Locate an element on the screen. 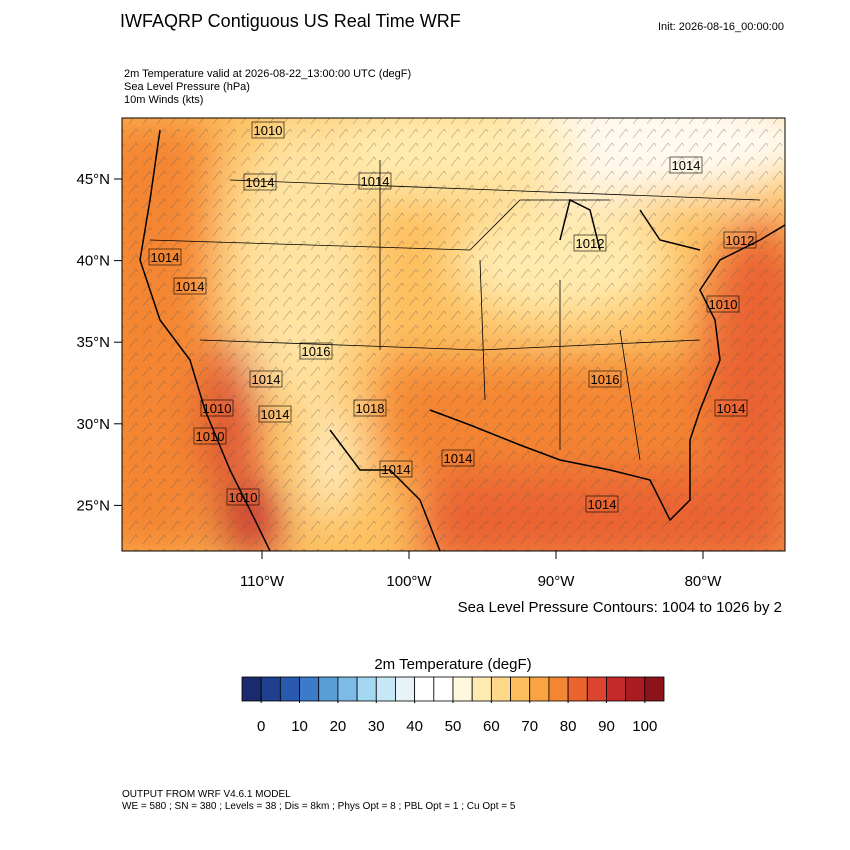 The image size is (850, 850). colorbar-tick-label: 50 is located at coordinates (453, 726).